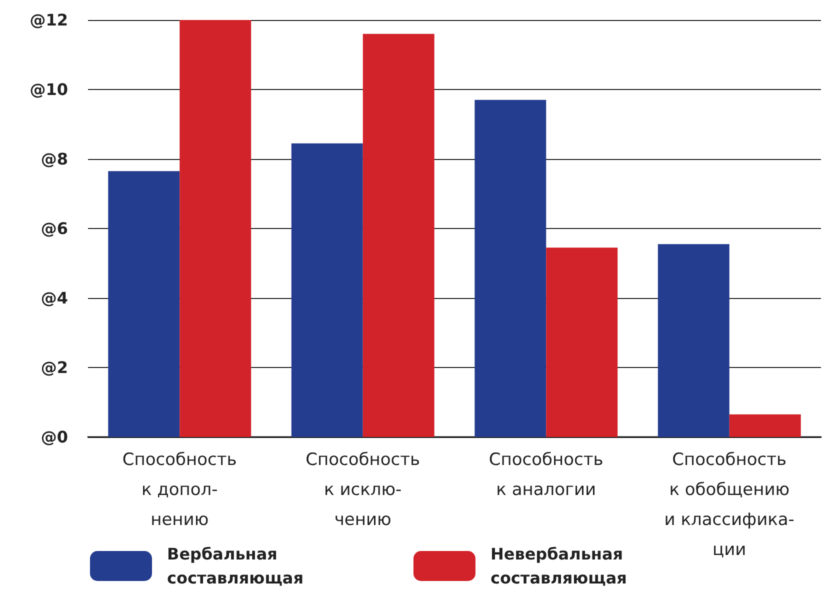 The image size is (823, 603). I want to click on y-tick-label: @2, so click(54, 367).